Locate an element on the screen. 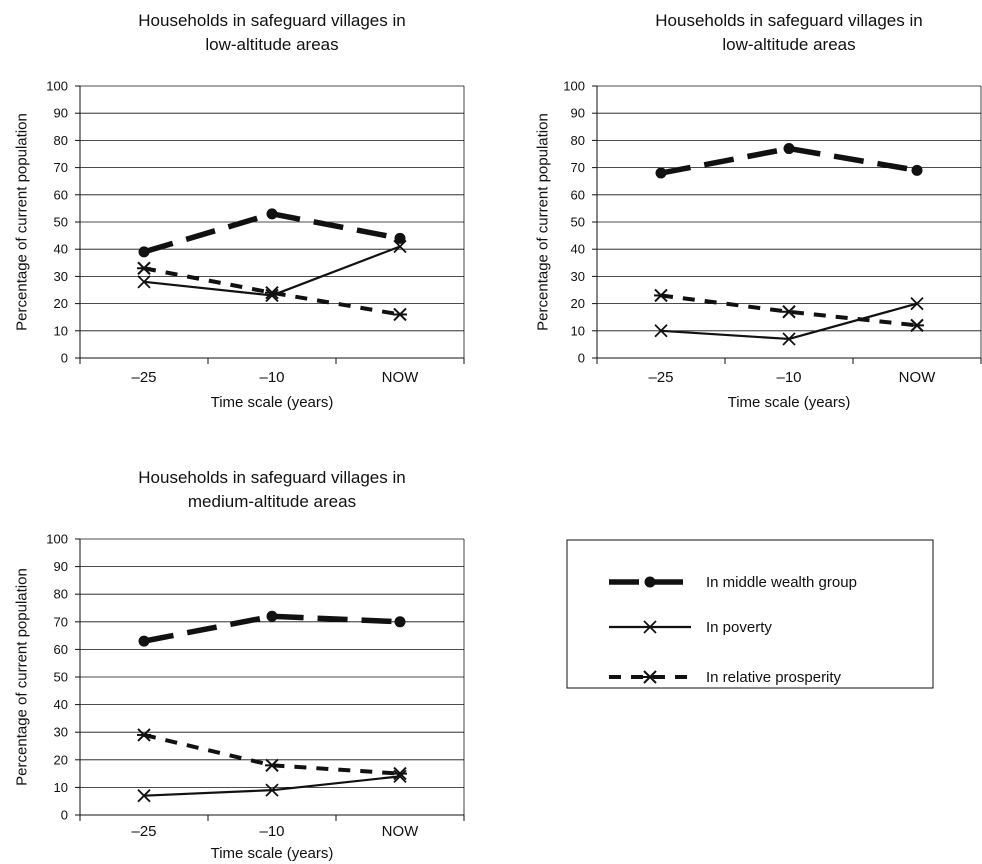 The height and width of the screenshot is (864, 982). legend-label-prosperity: In relative prosperity is located at coordinates (774, 677).